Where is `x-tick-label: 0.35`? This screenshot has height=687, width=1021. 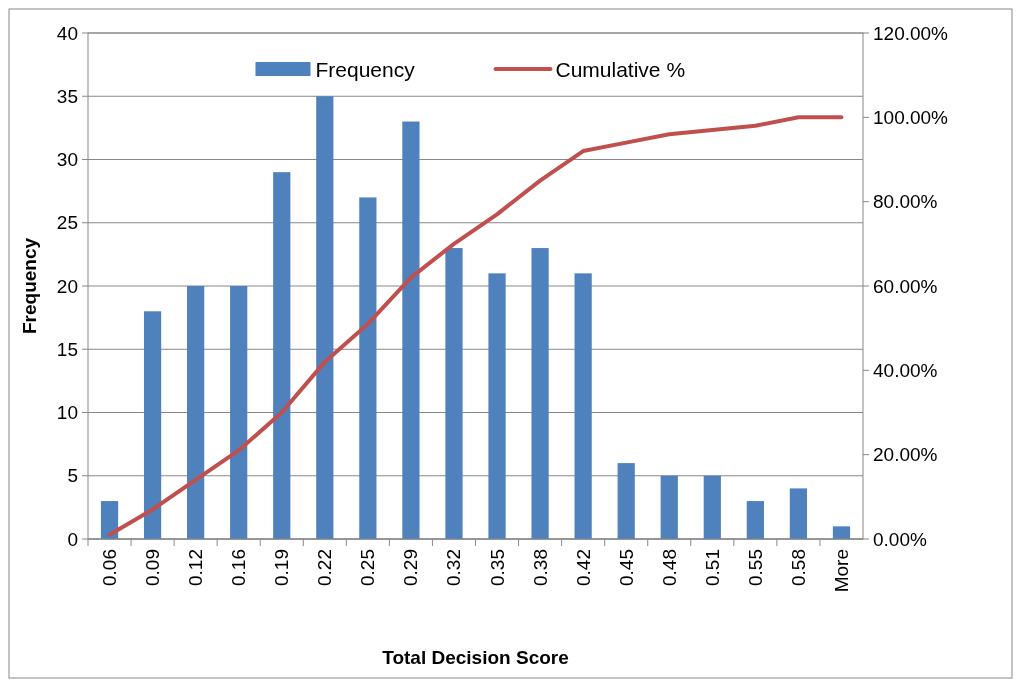
x-tick-label: 0.35 is located at coordinates (497, 567).